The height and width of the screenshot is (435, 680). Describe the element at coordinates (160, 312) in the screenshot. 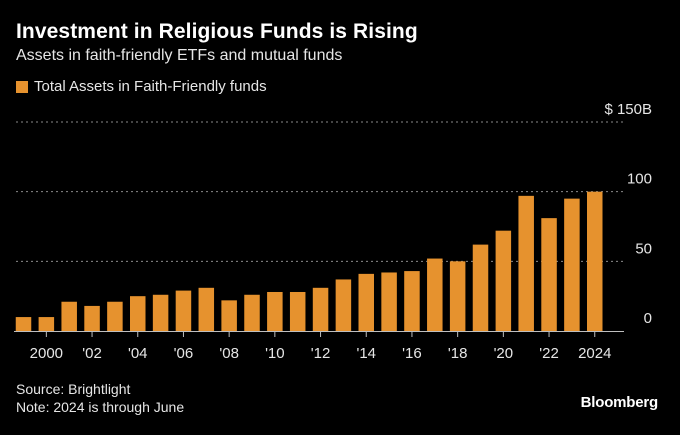

I see `bar-2005` at that location.